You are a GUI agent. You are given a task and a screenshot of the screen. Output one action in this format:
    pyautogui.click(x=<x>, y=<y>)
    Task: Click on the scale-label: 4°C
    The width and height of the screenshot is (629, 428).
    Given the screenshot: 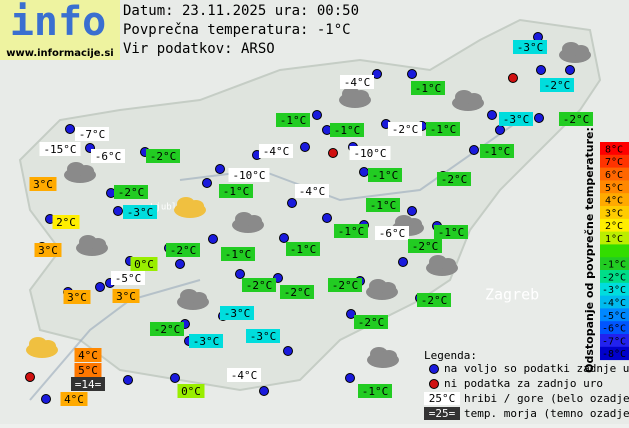 What is the action you would take?
    pyautogui.click(x=614, y=201)
    